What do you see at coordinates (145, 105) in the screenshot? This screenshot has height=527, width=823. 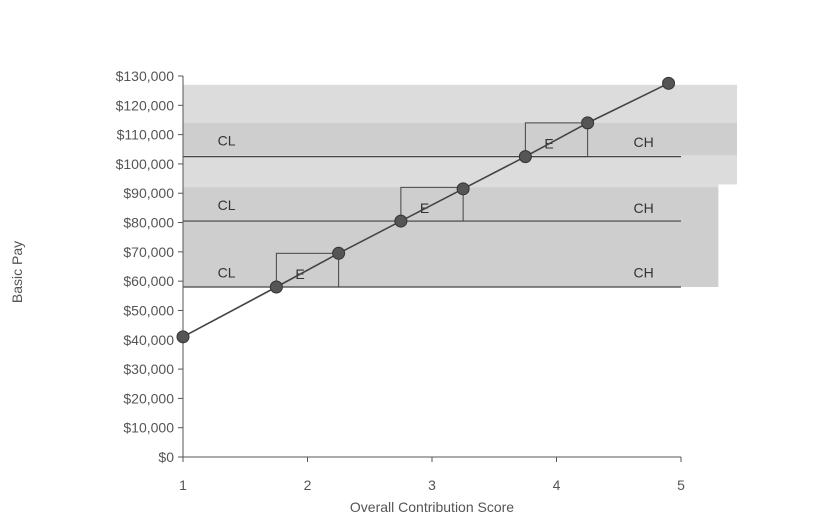 I see `y-tick-label: $120,000` at bounding box center [145, 105].